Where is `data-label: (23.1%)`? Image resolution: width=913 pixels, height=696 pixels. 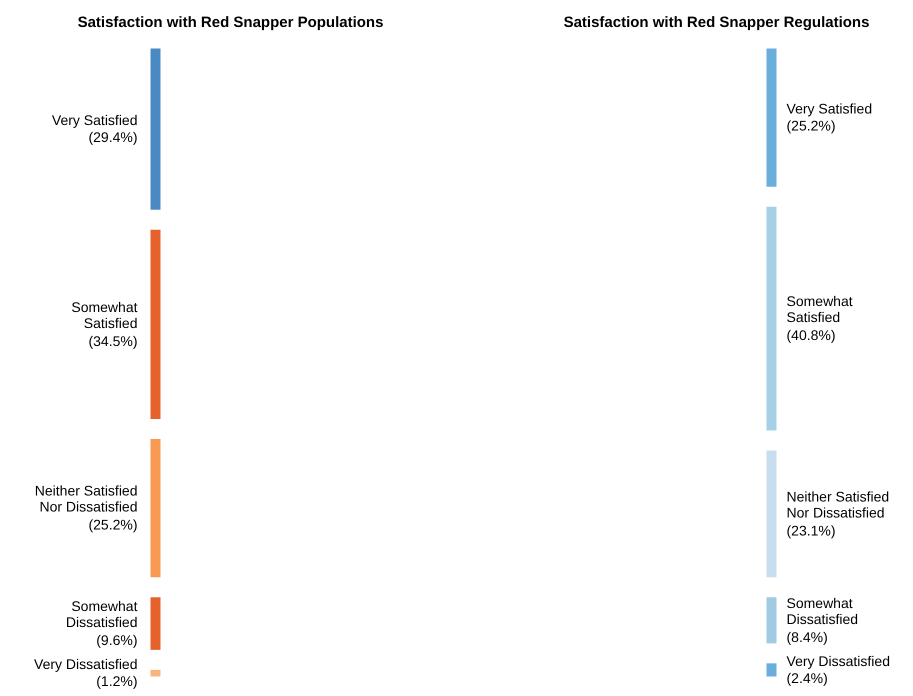 data-label: (23.1%) is located at coordinates (811, 530).